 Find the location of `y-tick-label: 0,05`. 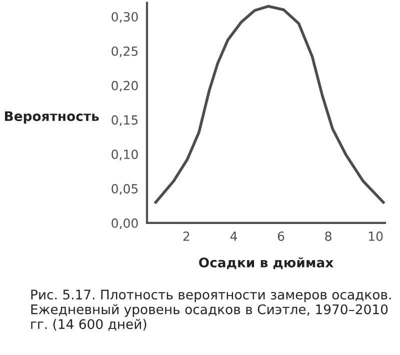

y-tick-label: 0,05 is located at coordinates (125, 189).